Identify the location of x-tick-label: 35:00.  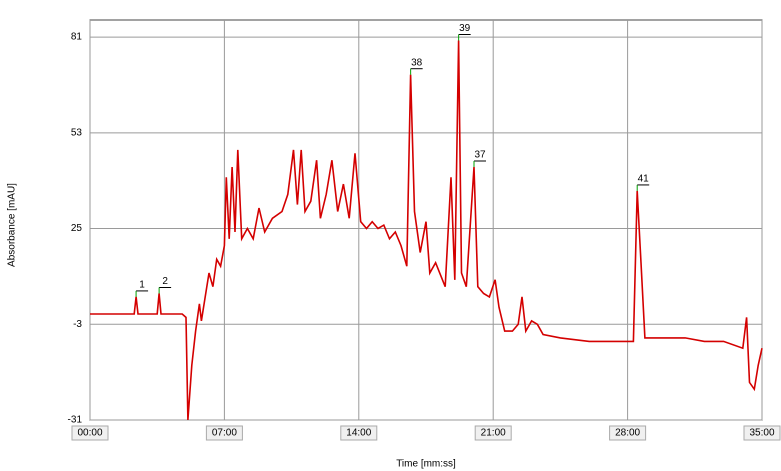
(761, 433).